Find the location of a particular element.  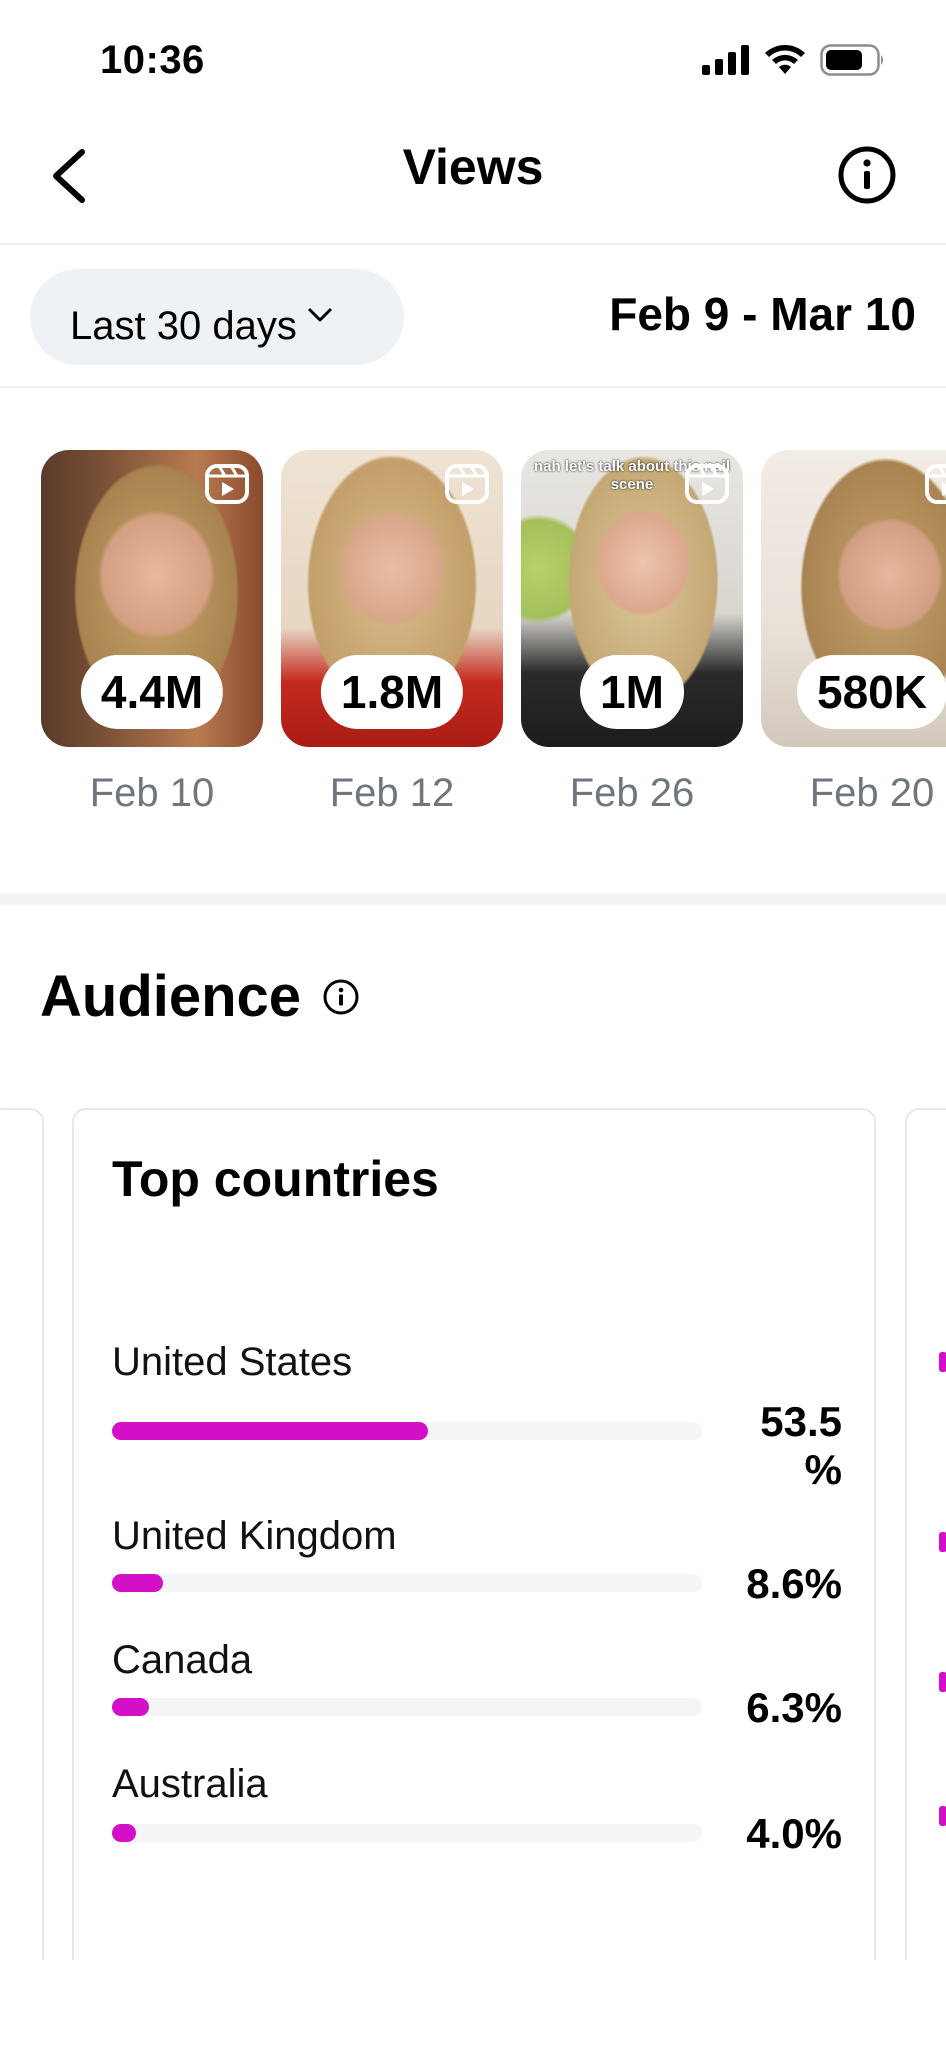

country-row: Australia 4.0% is located at coordinates (477, 1822).